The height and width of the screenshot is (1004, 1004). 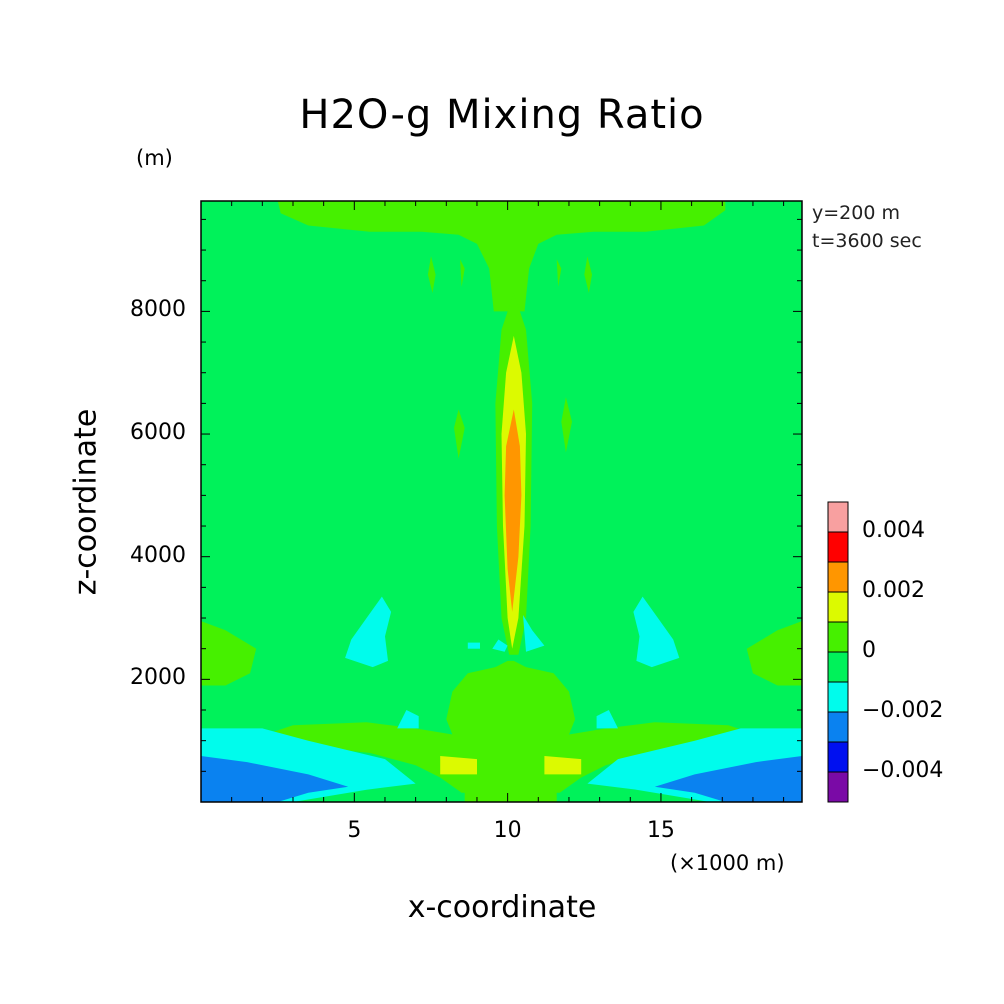 What do you see at coordinates (856, 213) in the screenshot?
I see `annotation-y: y=200 m` at bounding box center [856, 213].